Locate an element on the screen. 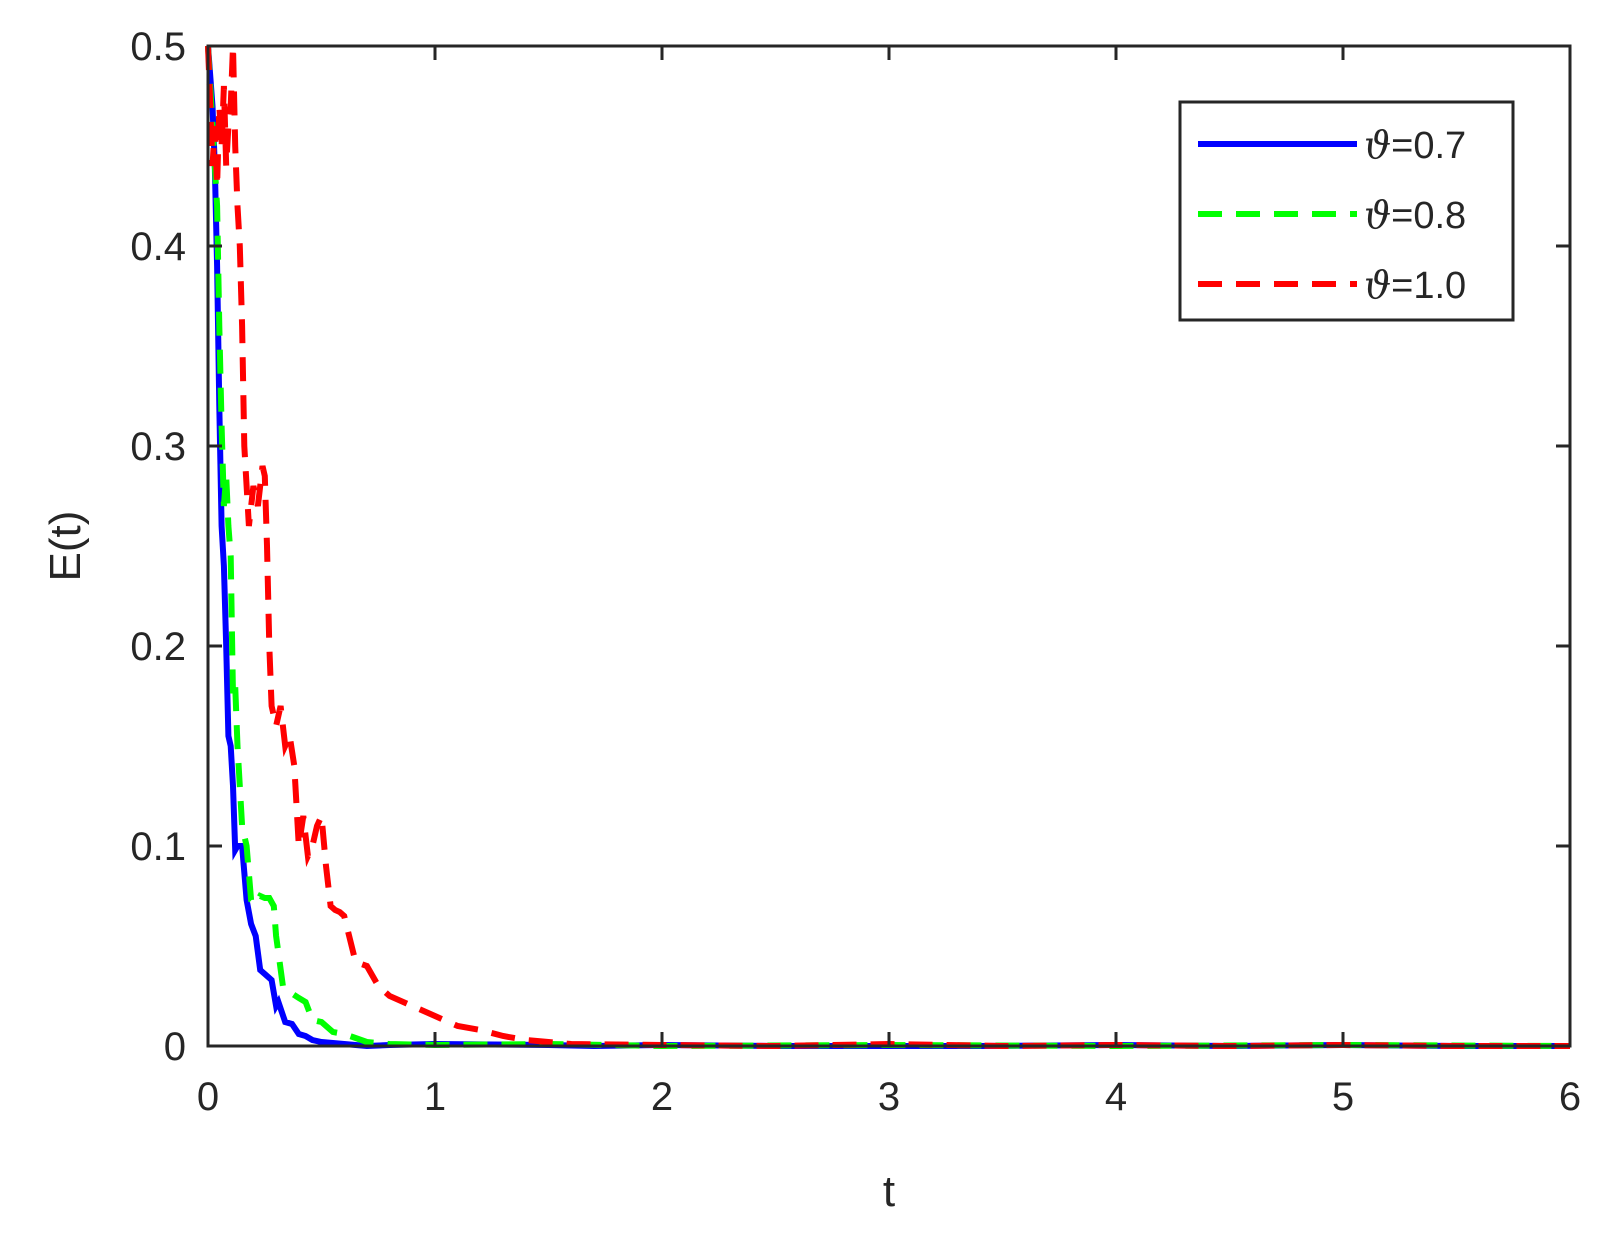 This screenshot has width=1615, height=1239. legend: ϑ=0.7ϑ=0.8ϑ=1.0 is located at coordinates (1346, 211).